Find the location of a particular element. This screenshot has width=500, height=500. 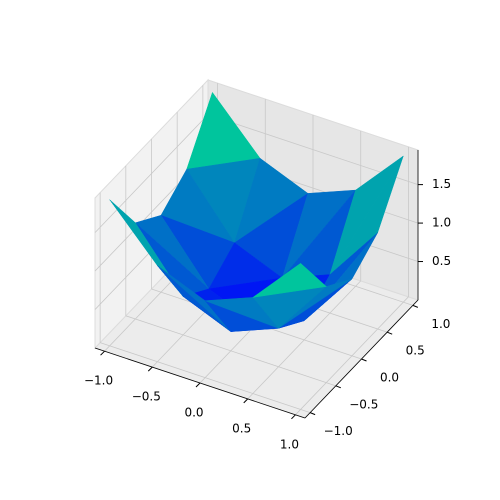

x-tick-label: 1.0 is located at coordinates (289, 444).